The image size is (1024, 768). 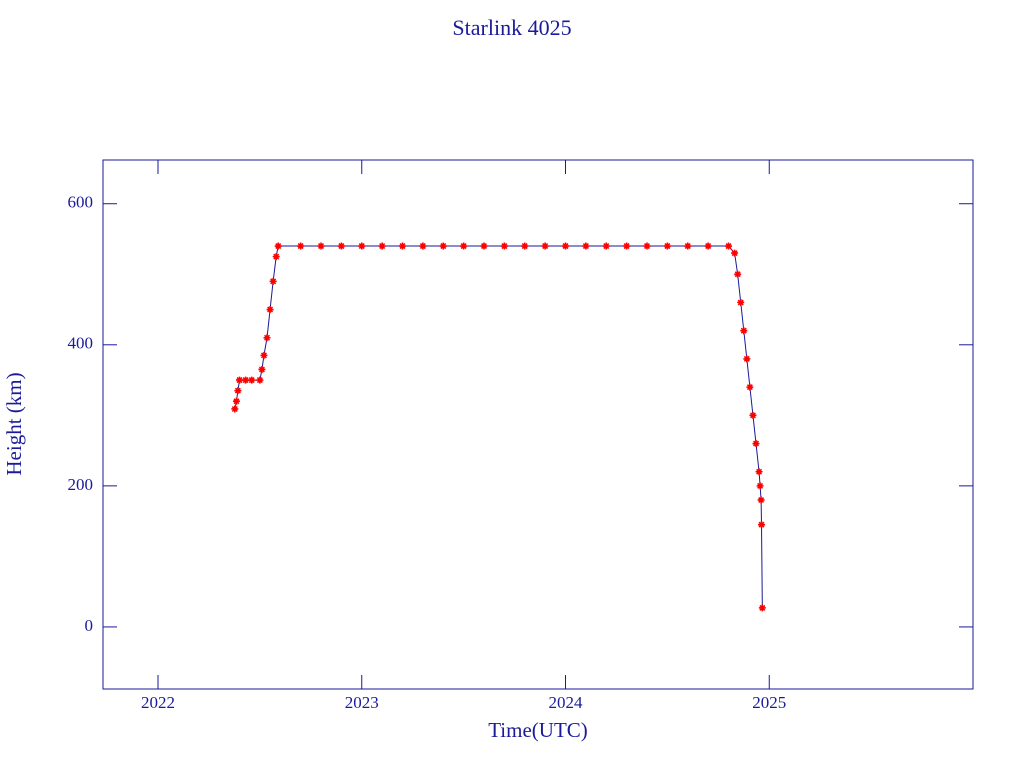 I want to click on y-tick-label: 0, so click(x=89, y=625).